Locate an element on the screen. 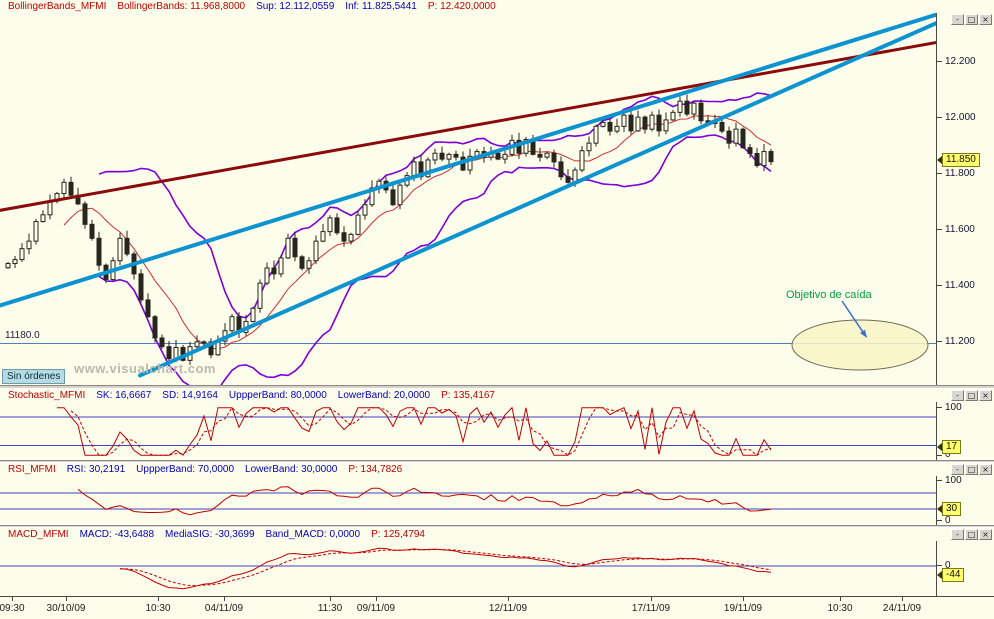 The height and width of the screenshot is (619, 994). current-value-label: -44 is located at coordinates (953, 575).